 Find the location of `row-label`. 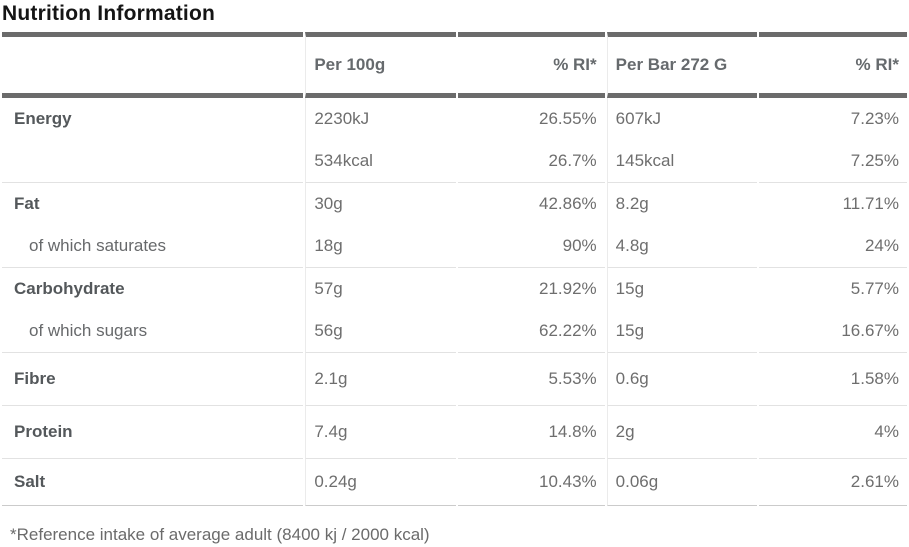

row-label is located at coordinates (152, 161).